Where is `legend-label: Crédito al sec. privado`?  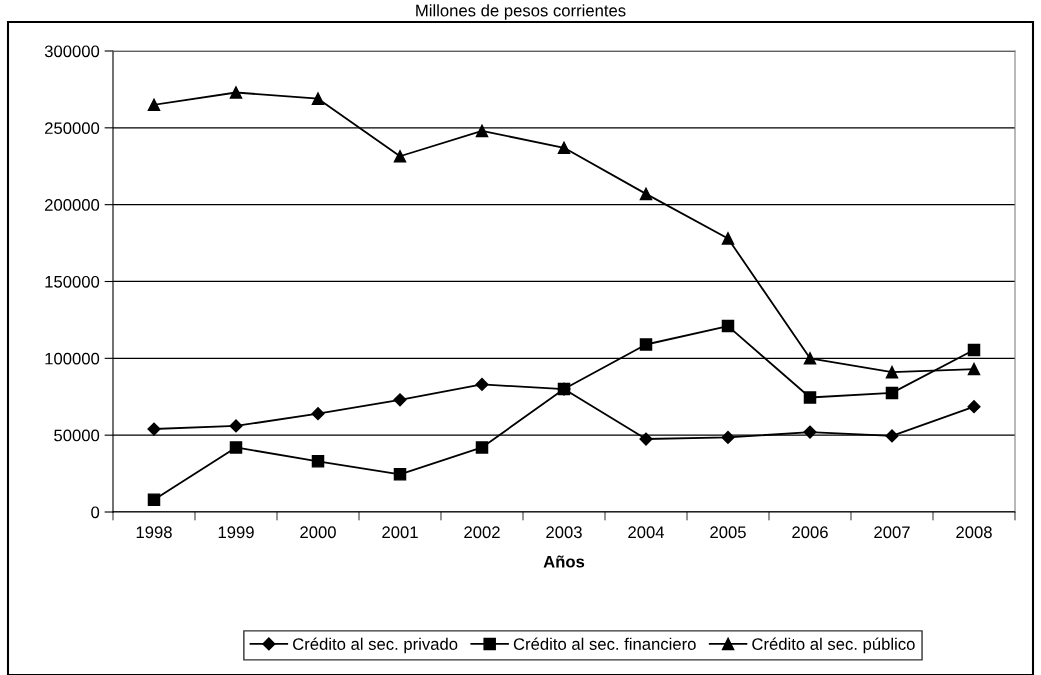 legend-label: Crédito al sec. privado is located at coordinates (375, 645).